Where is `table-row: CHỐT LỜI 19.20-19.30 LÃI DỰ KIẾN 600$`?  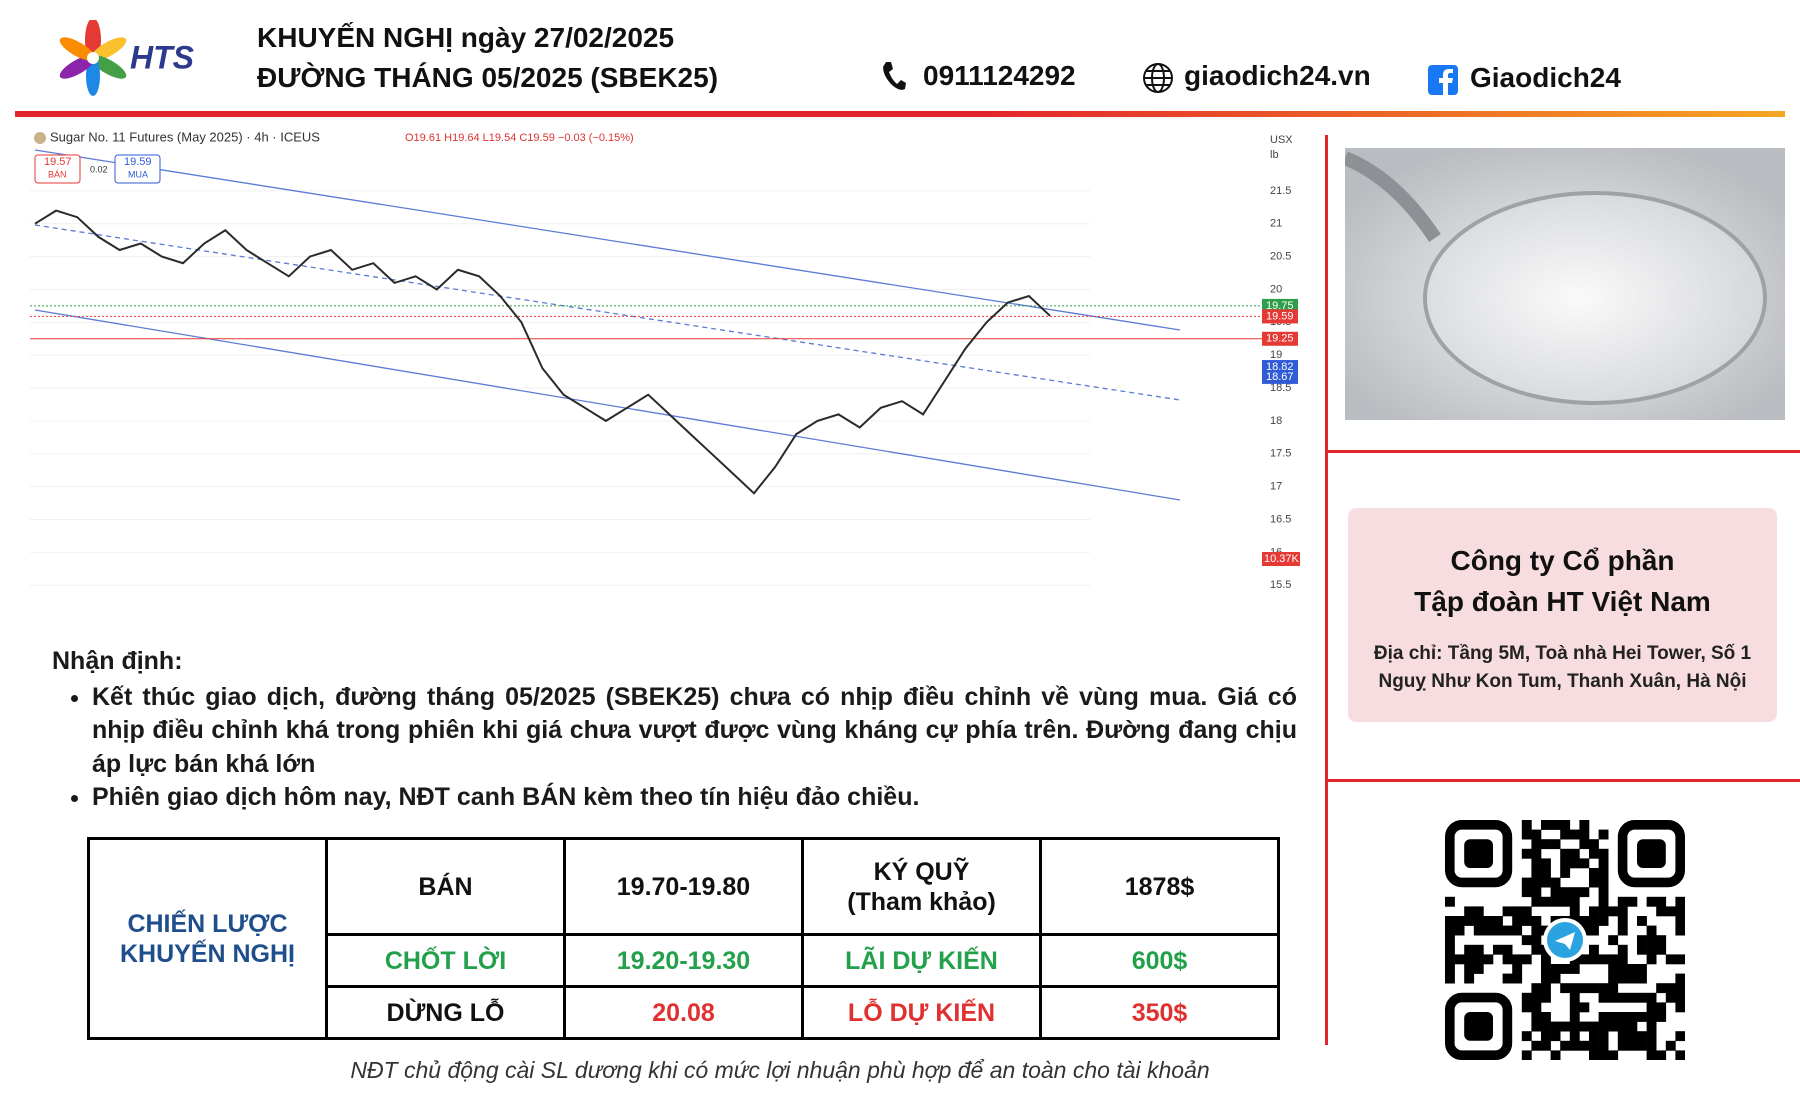
table-row: CHỐT LỜI 19.20-19.30 LÃI DỰ KIẾN 600$ is located at coordinates (684, 961).